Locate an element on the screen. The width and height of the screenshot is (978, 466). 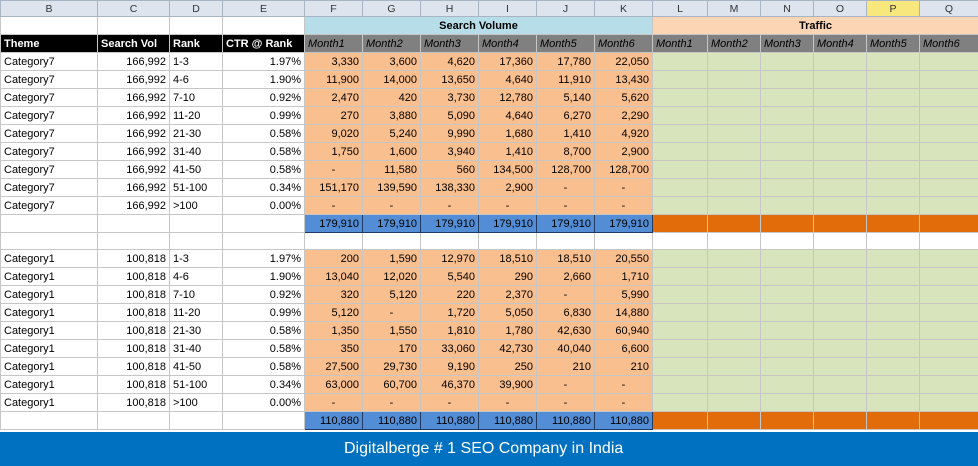
month-value-cell: 560 is located at coordinates (449, 169).